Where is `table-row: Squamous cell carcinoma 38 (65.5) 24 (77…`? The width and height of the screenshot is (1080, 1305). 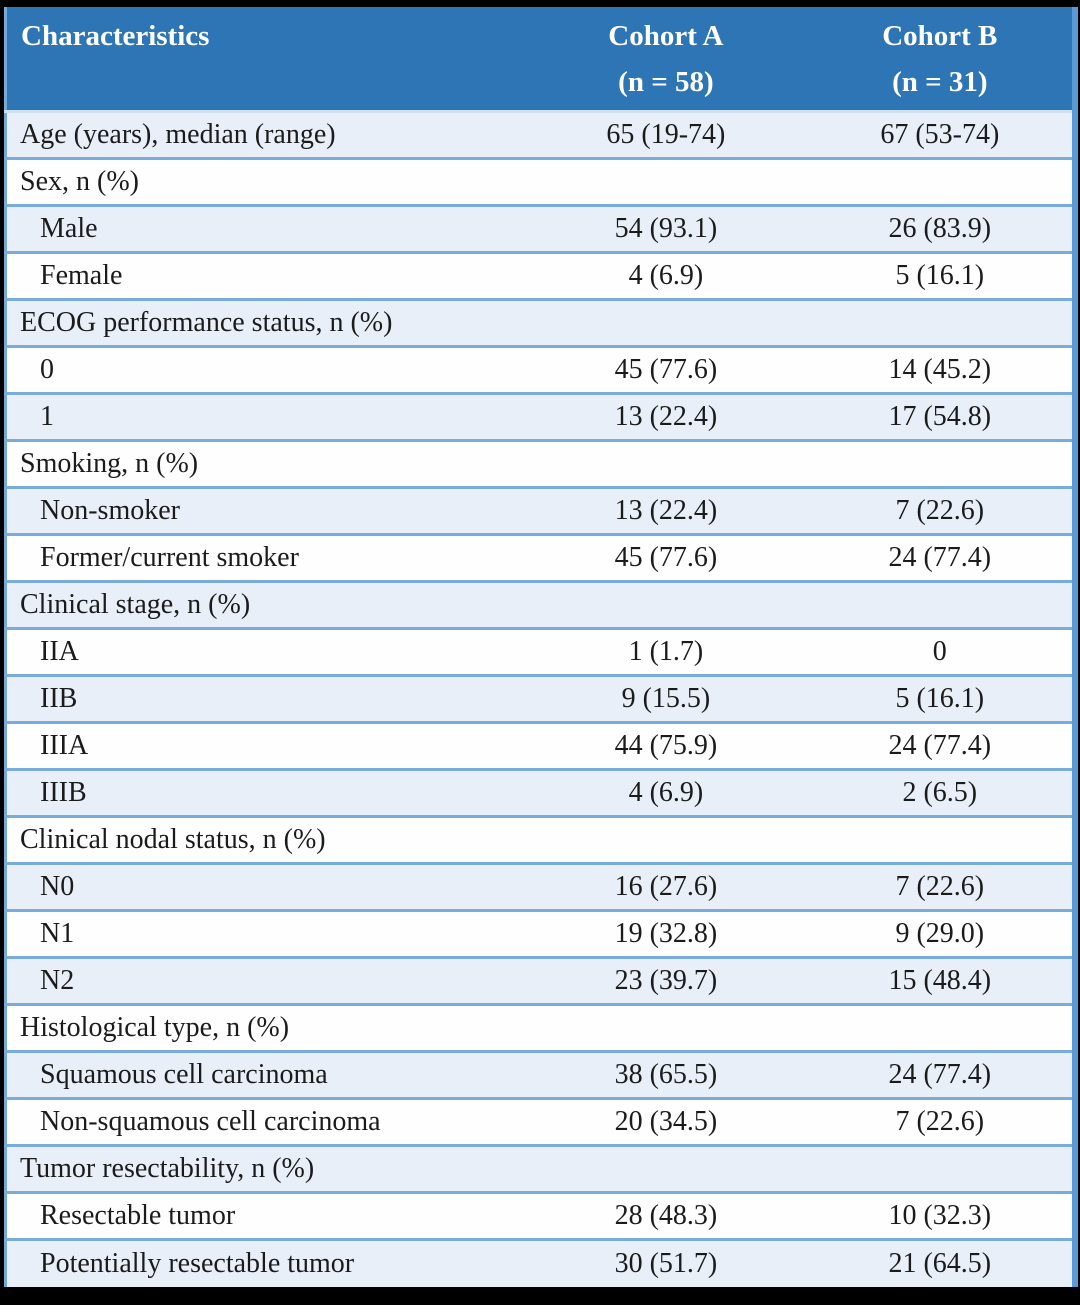 table-row: Squamous cell carcinoma 38 (65.5) 24 (77… is located at coordinates (540, 1075).